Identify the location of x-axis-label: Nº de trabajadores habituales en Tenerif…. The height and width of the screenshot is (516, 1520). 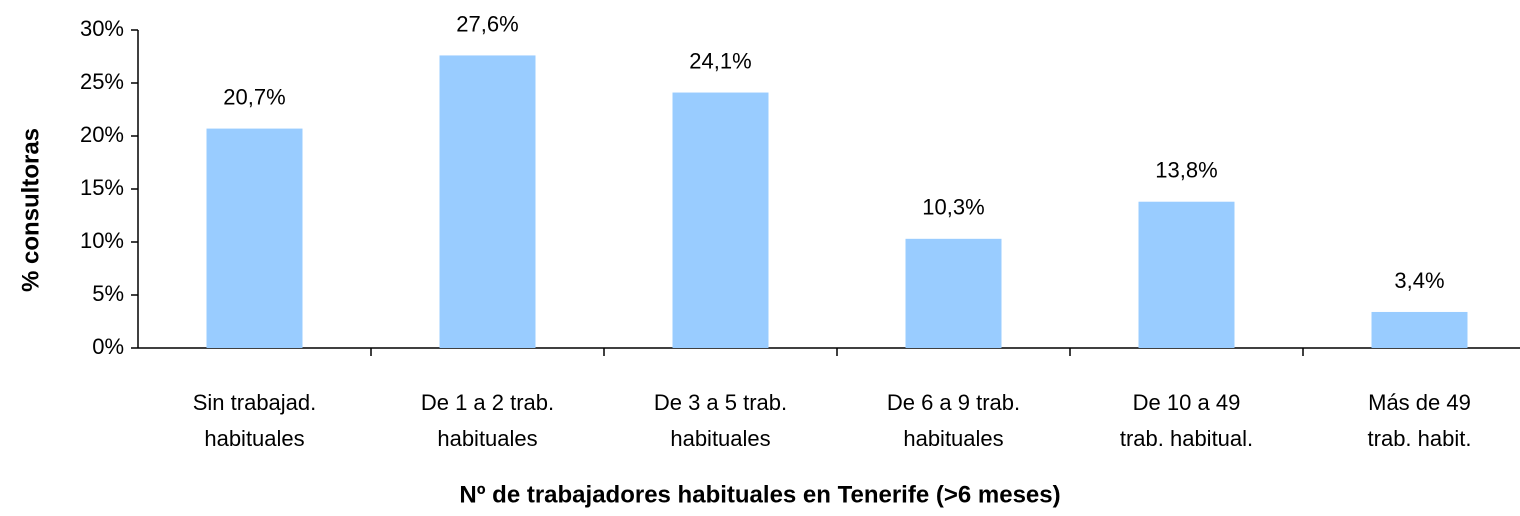
(759, 494).